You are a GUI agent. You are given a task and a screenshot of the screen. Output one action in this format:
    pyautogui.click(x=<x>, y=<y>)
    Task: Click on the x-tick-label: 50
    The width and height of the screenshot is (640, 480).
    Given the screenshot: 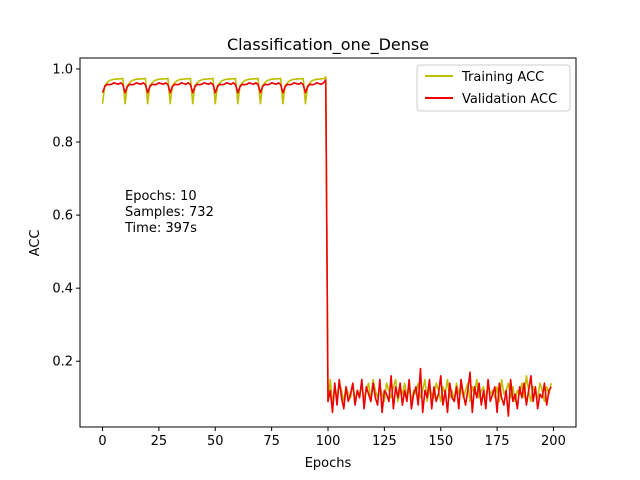 What is the action you would take?
    pyautogui.click(x=215, y=441)
    